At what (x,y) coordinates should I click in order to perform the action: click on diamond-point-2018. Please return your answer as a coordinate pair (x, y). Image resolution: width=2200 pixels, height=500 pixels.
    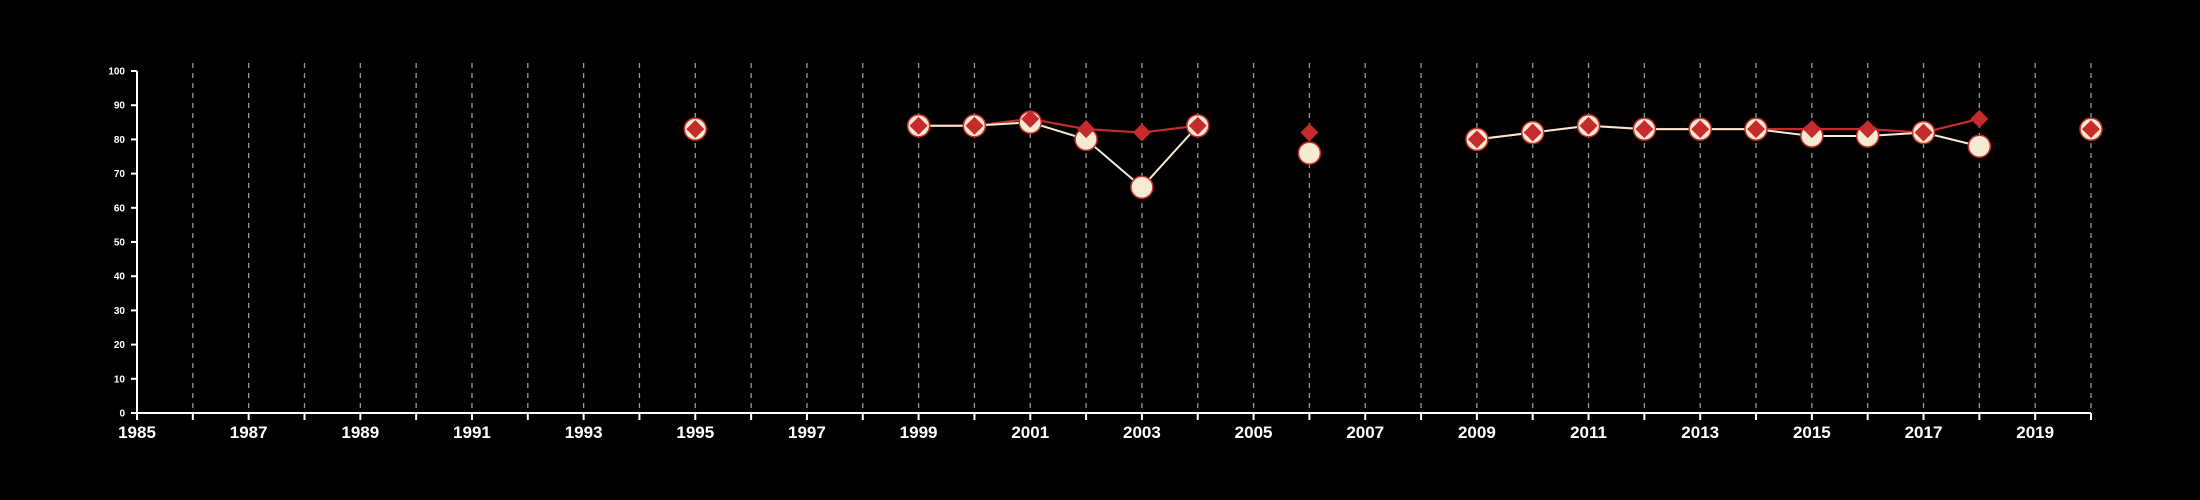
    Looking at the image, I should click on (1979, 118).